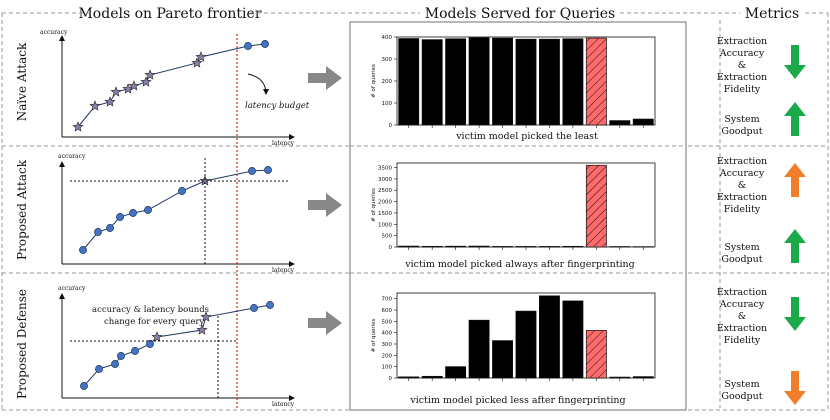 The image size is (830, 420). I want to click on y-tick-label: 2500, so click(385, 191).